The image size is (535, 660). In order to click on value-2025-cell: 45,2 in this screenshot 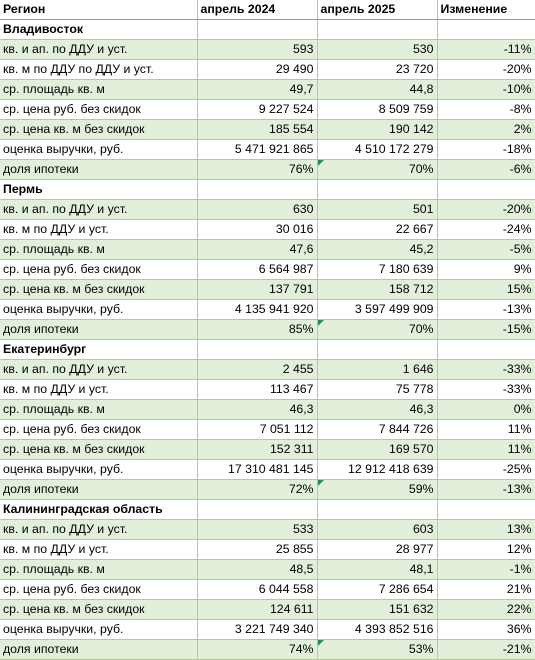, I will do `click(377, 249)`.